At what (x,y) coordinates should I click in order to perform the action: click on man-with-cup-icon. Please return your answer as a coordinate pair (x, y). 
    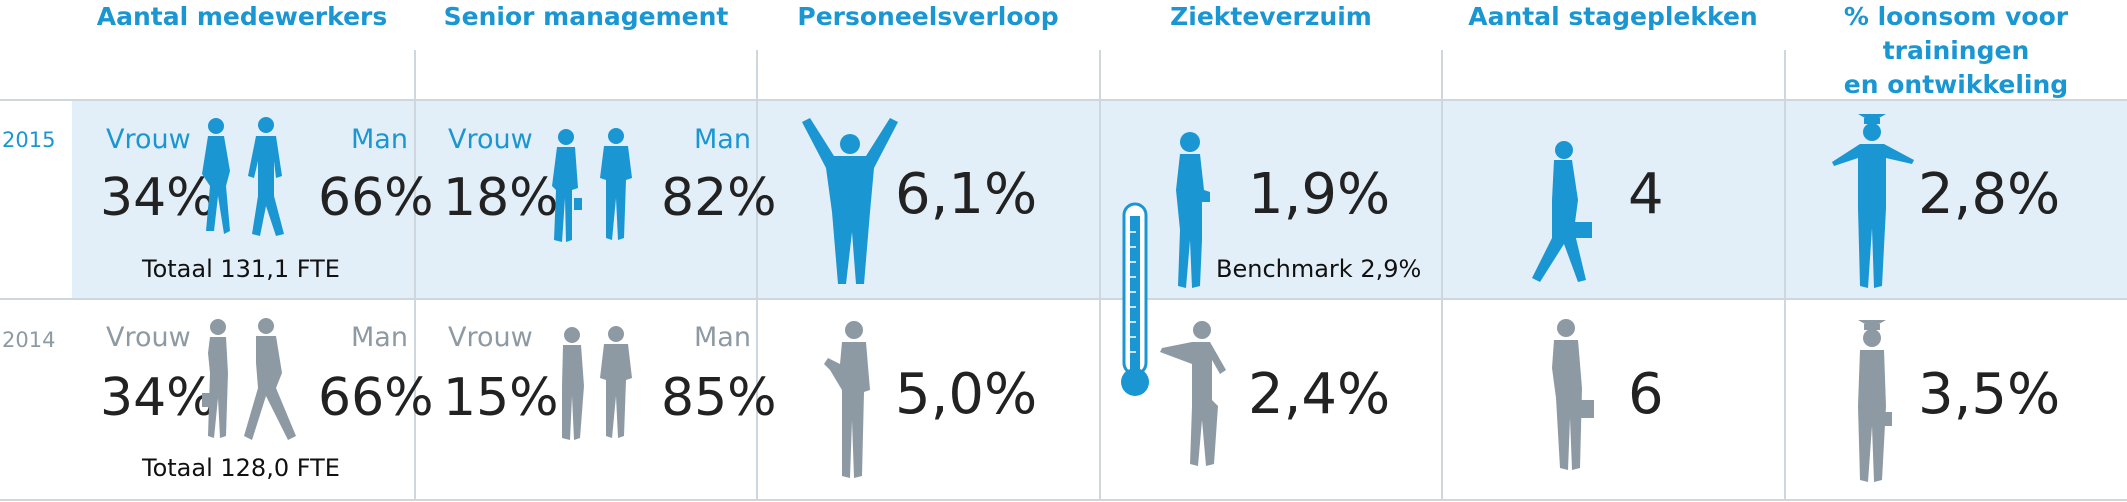
    Looking at the image, I should click on (847, 399).